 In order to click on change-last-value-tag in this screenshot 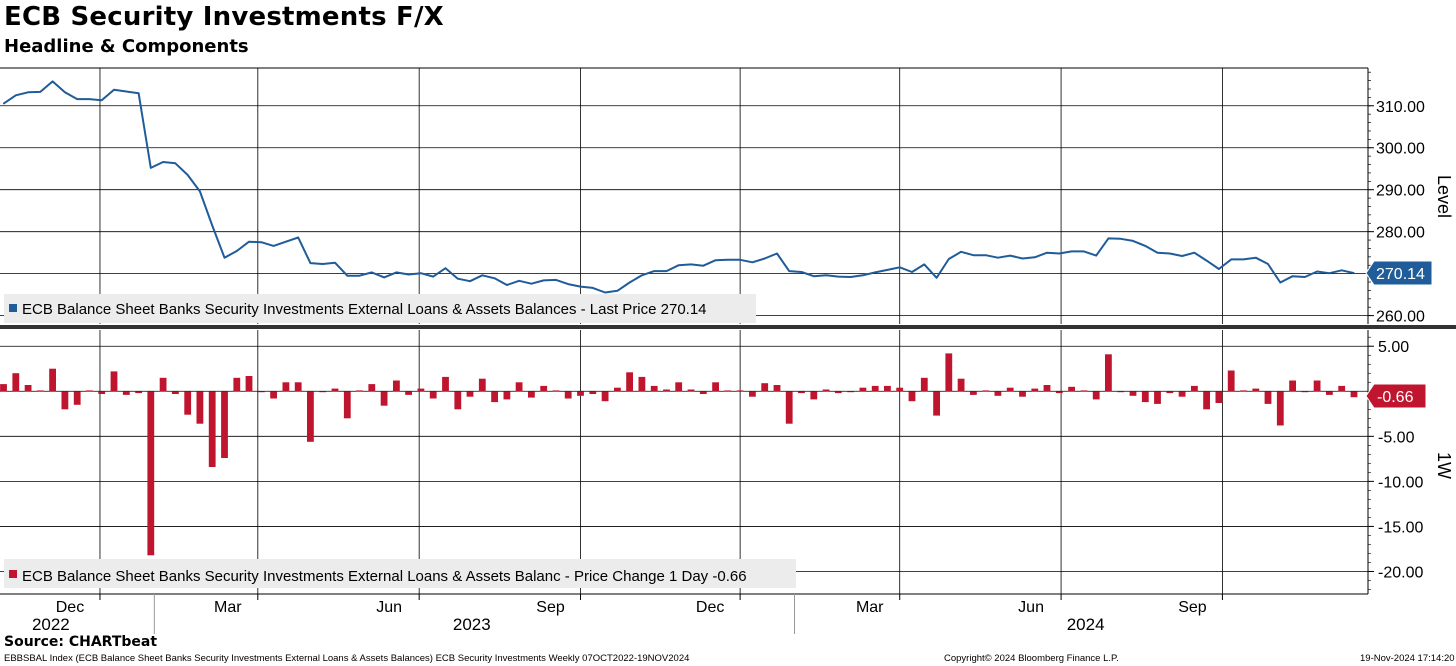, I will do `click(1396, 396)`.